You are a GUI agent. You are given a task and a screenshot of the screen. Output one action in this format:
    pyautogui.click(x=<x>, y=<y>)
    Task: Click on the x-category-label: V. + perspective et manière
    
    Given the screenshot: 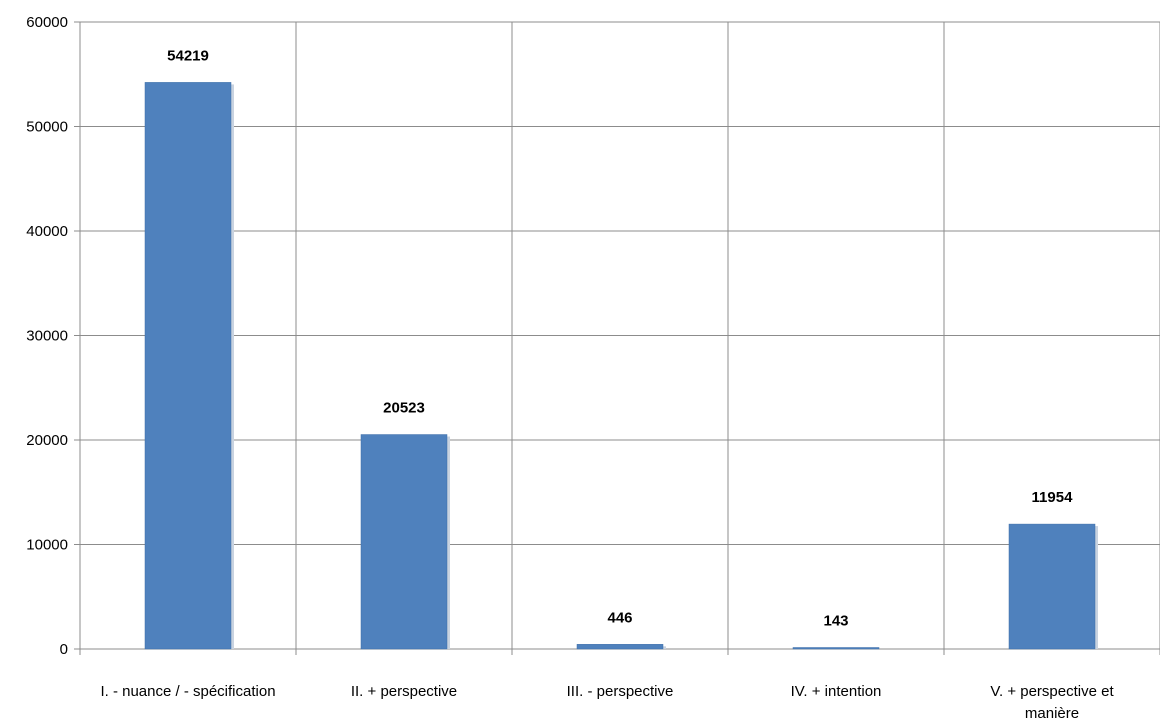 What is the action you would take?
    pyautogui.click(x=1052, y=702)
    